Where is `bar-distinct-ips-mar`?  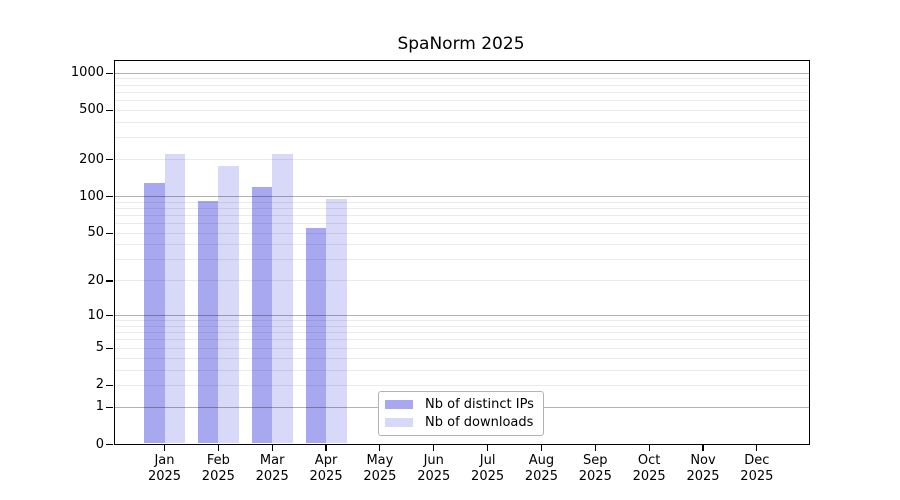
bar-distinct-ips-mar is located at coordinates (262, 315).